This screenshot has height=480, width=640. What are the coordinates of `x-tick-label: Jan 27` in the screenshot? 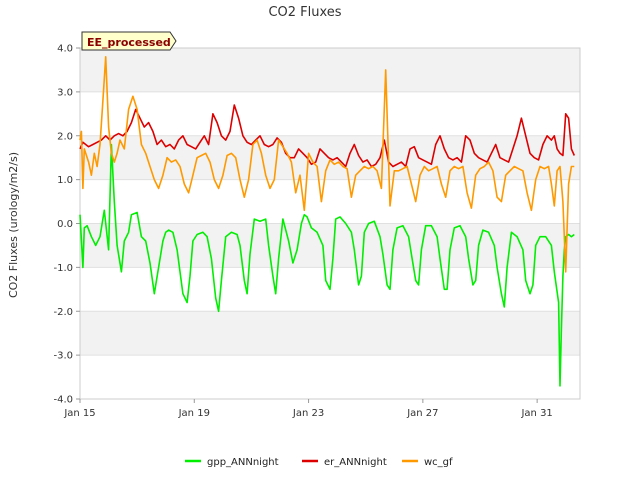 It's located at (422, 413).